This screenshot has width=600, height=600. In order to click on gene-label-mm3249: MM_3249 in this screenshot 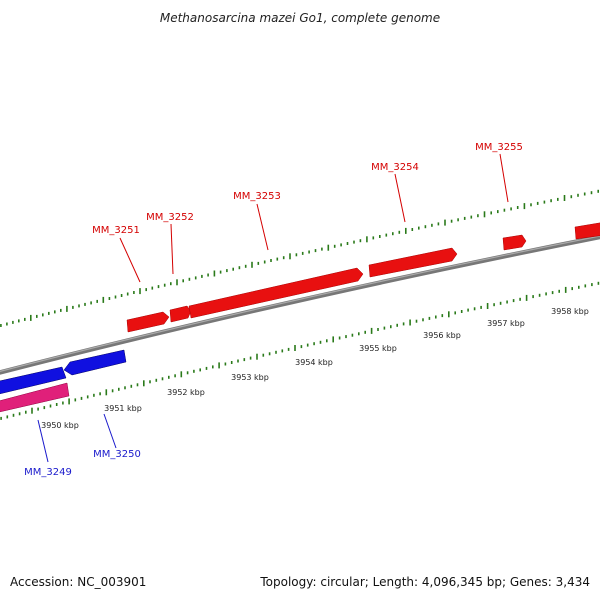, I will do `click(48, 472)`.